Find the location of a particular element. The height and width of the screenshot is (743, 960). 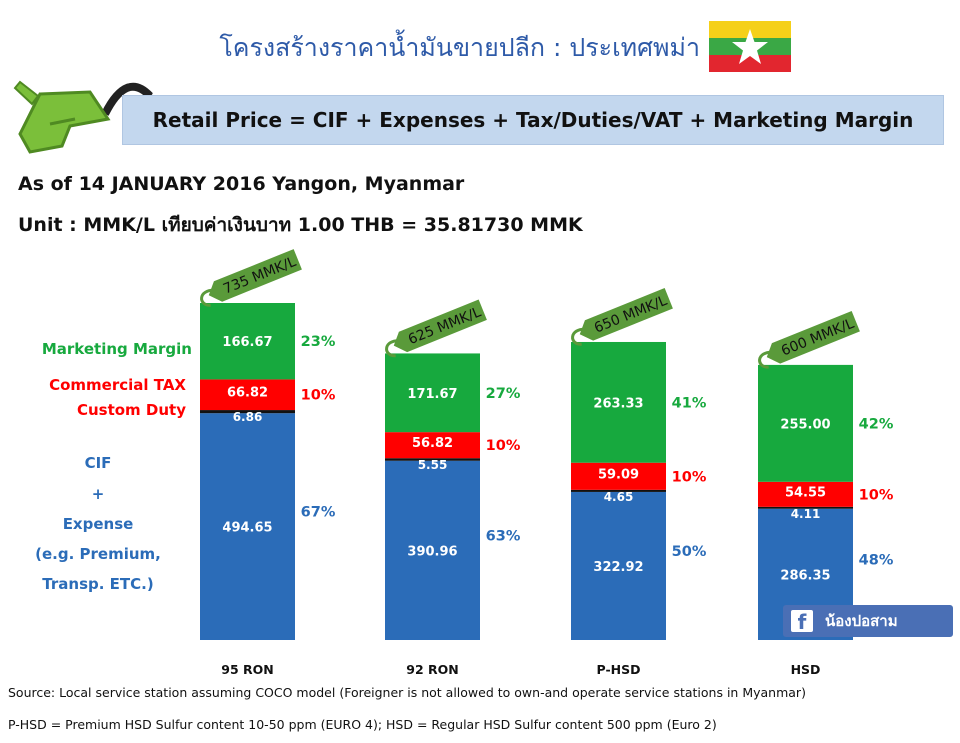

flag-band-bottom is located at coordinates (750, 63).